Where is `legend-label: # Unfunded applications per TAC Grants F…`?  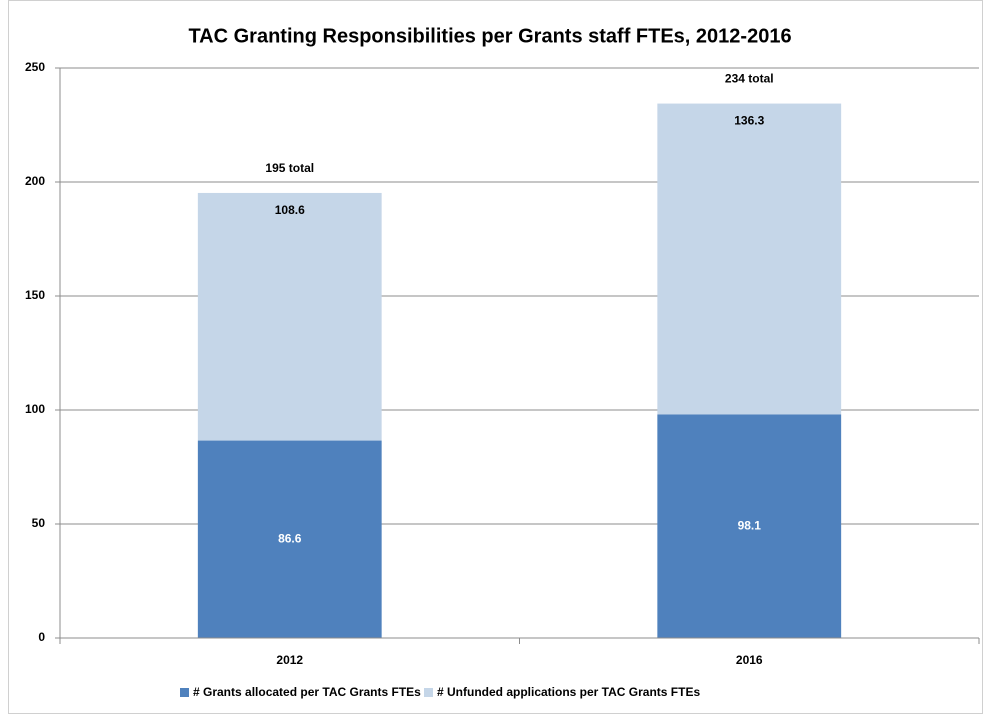 legend-label: # Unfunded applications per TAC Grants F… is located at coordinates (568, 692).